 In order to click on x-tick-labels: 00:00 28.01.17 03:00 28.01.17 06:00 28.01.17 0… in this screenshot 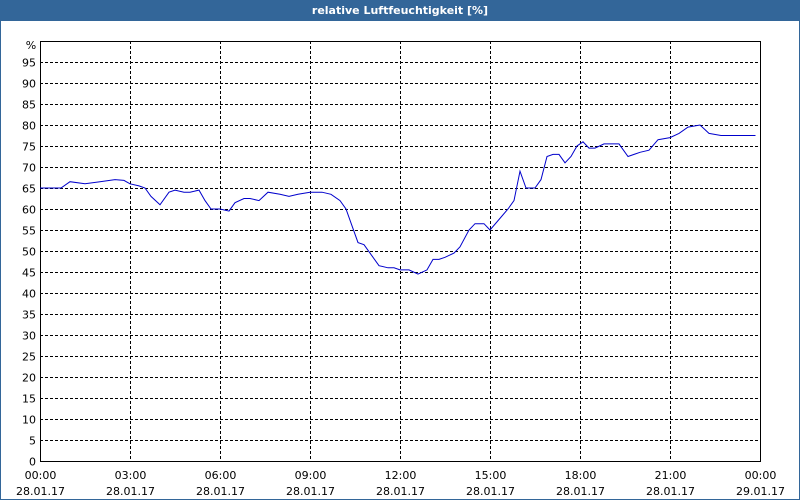, I will do `click(400, 483)`.